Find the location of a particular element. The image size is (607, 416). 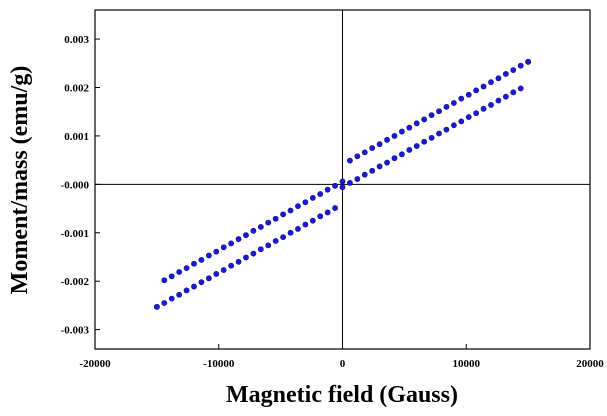

x-tick-label: 20000 is located at coordinates (590, 364).